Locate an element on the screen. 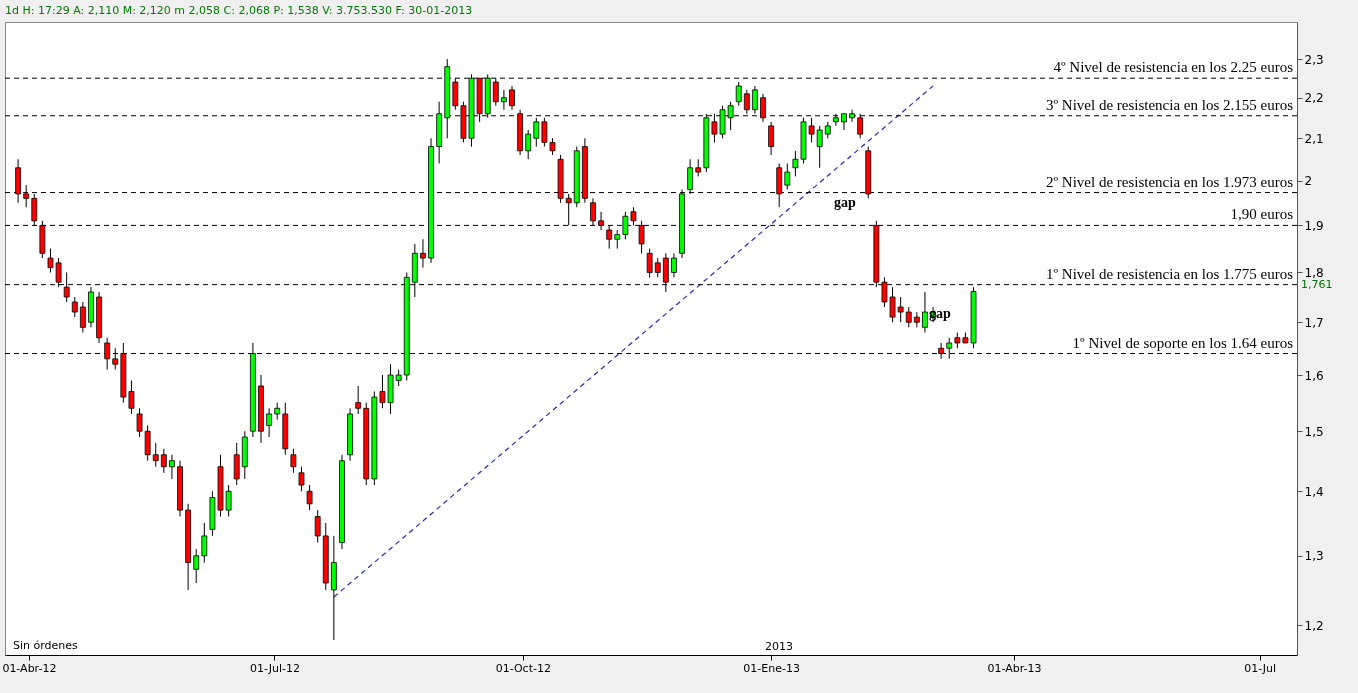  y-tick-label: 1,9 is located at coordinates (1314, 225).